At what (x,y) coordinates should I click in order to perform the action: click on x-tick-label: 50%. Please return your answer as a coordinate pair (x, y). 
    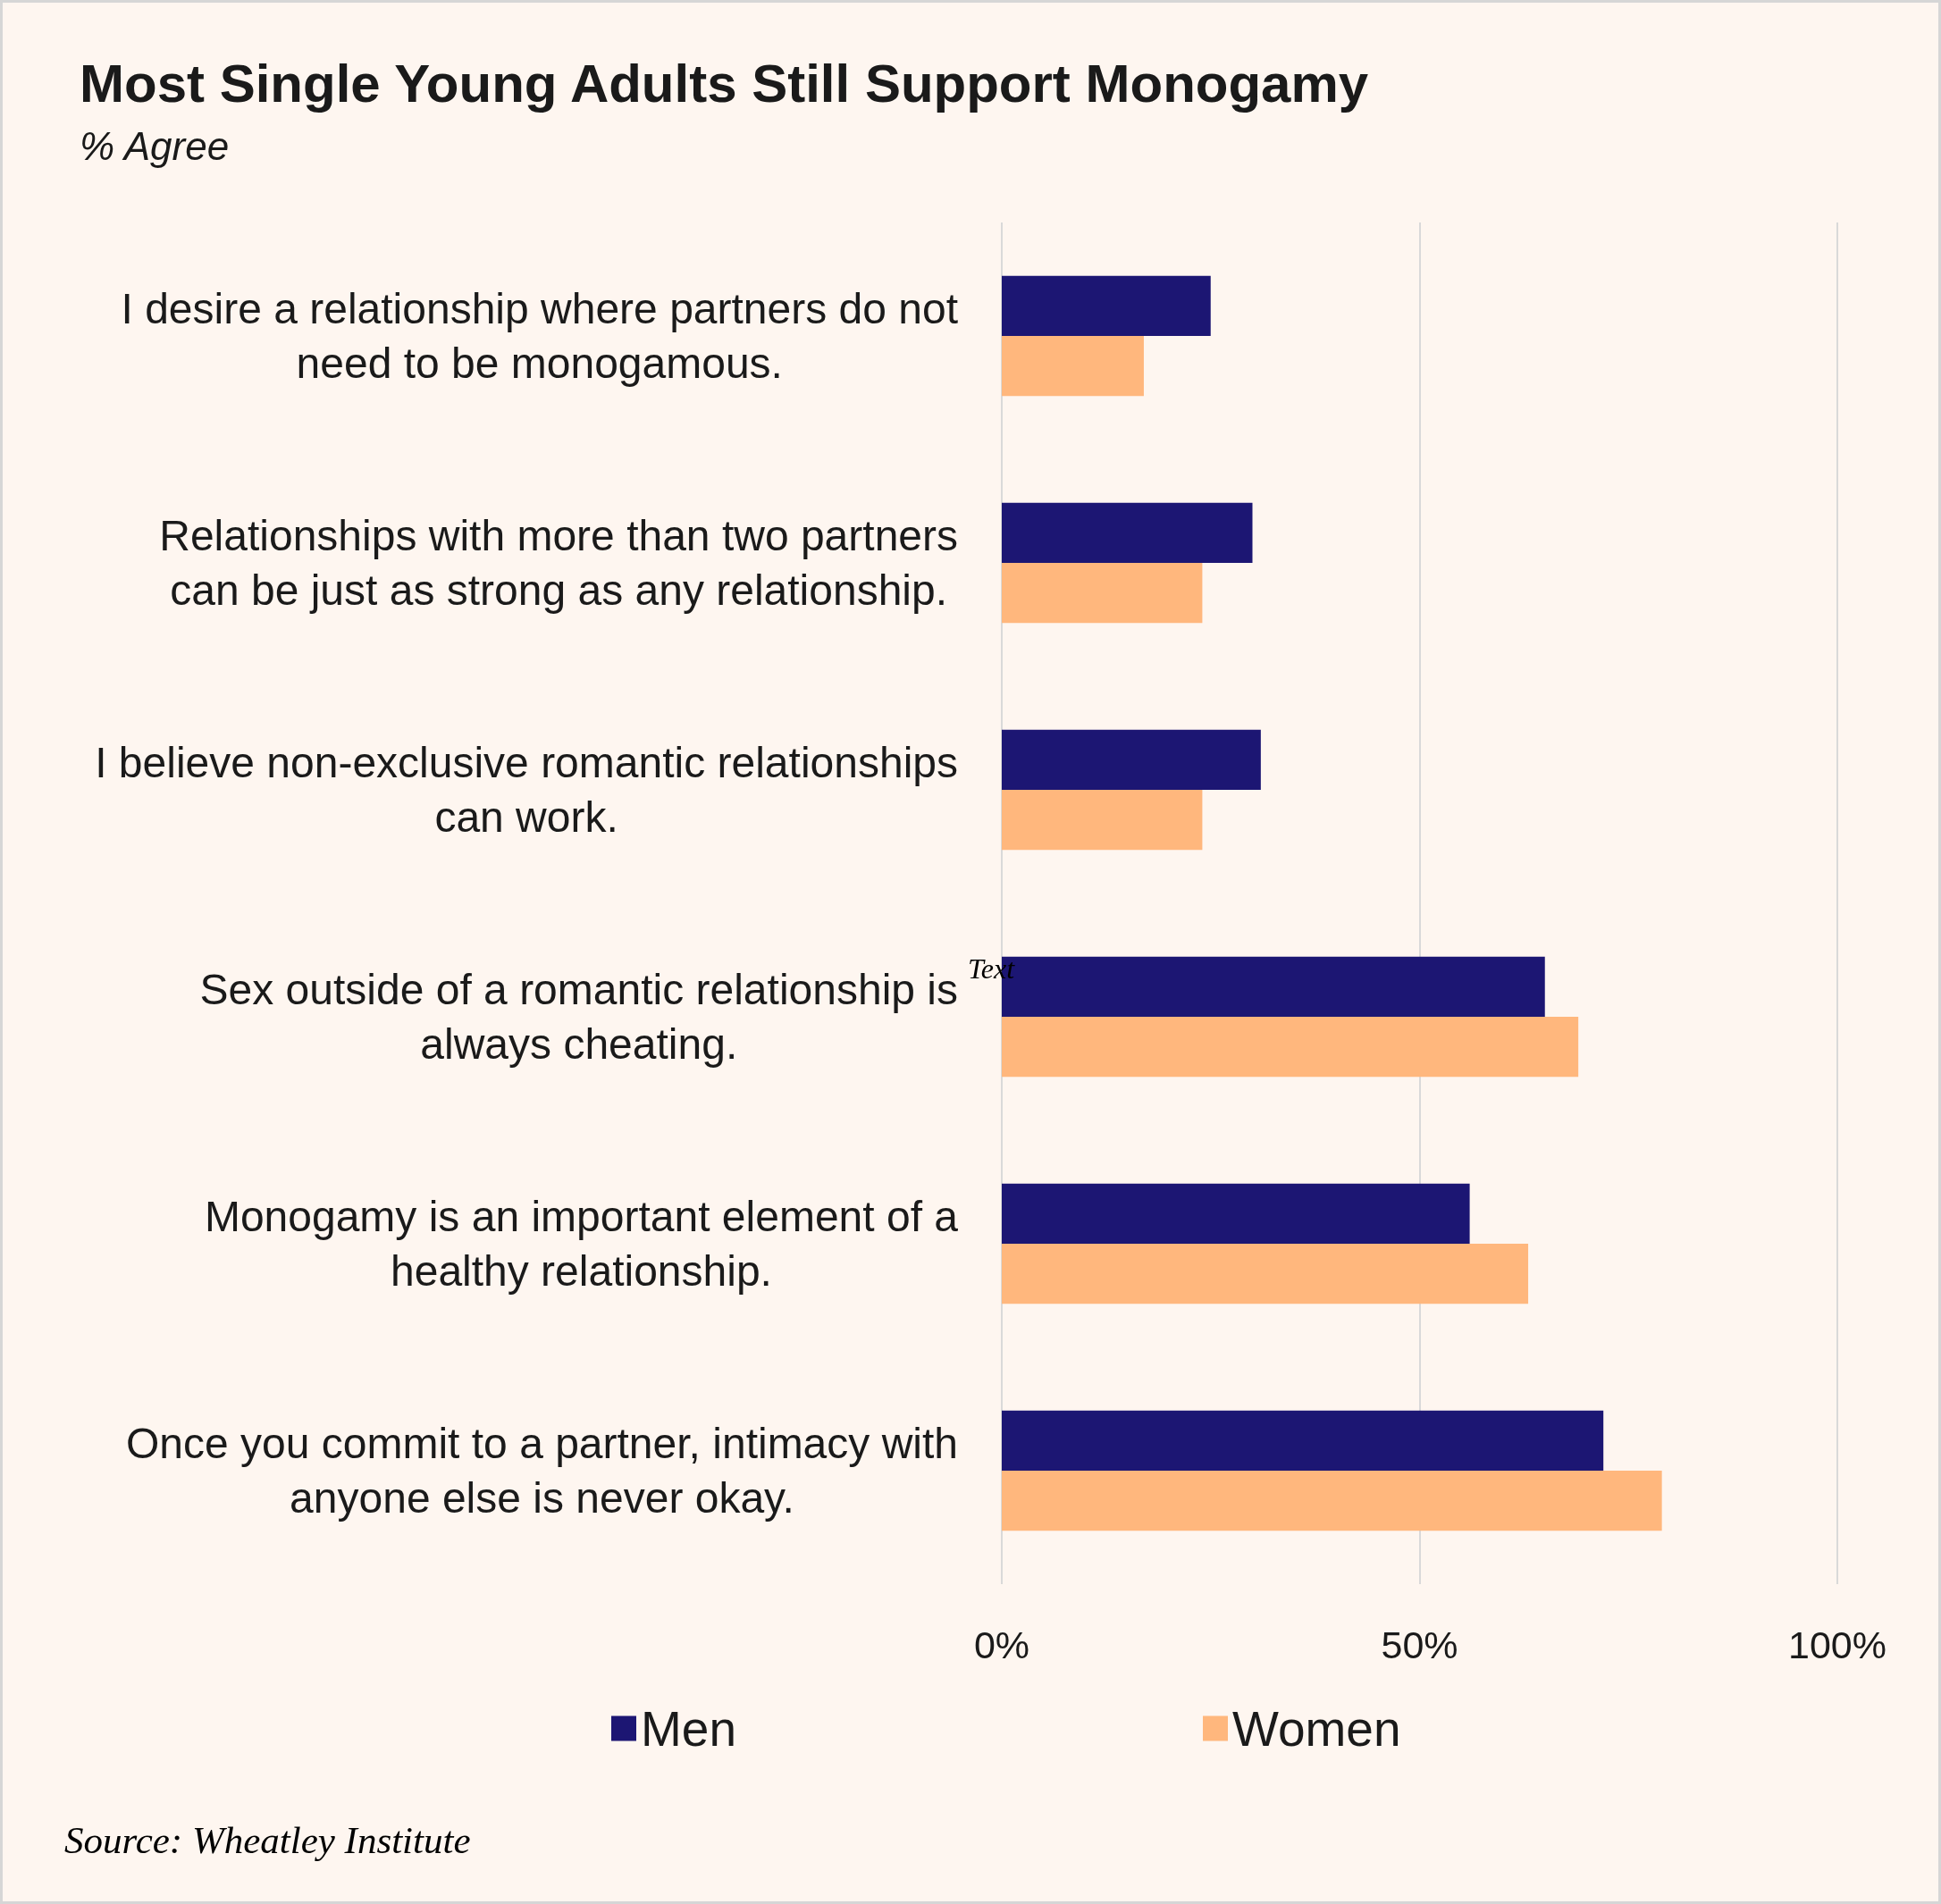
    Looking at the image, I should click on (1419, 1645).